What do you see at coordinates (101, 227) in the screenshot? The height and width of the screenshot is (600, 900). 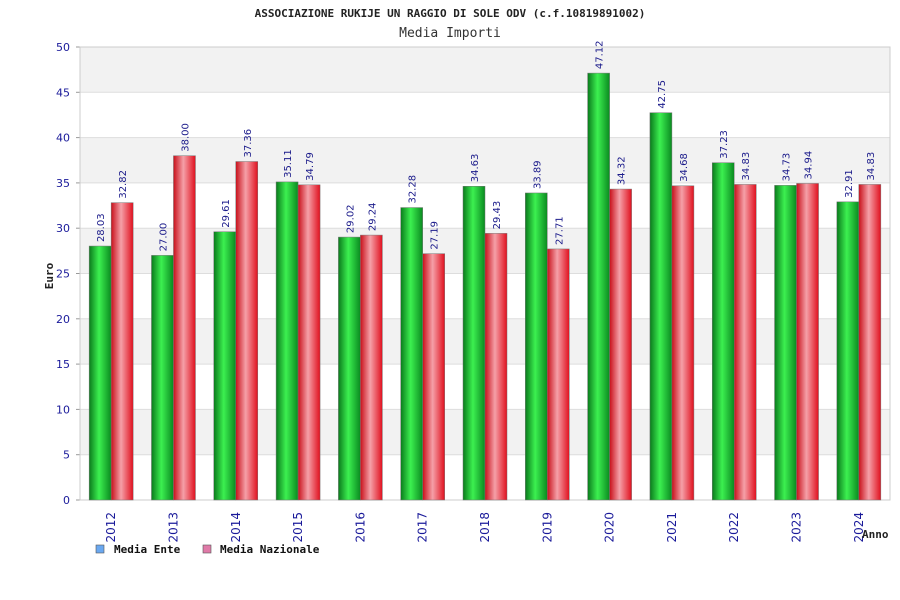 I see `data-label-media-ente-2012: 28.03` at bounding box center [101, 227].